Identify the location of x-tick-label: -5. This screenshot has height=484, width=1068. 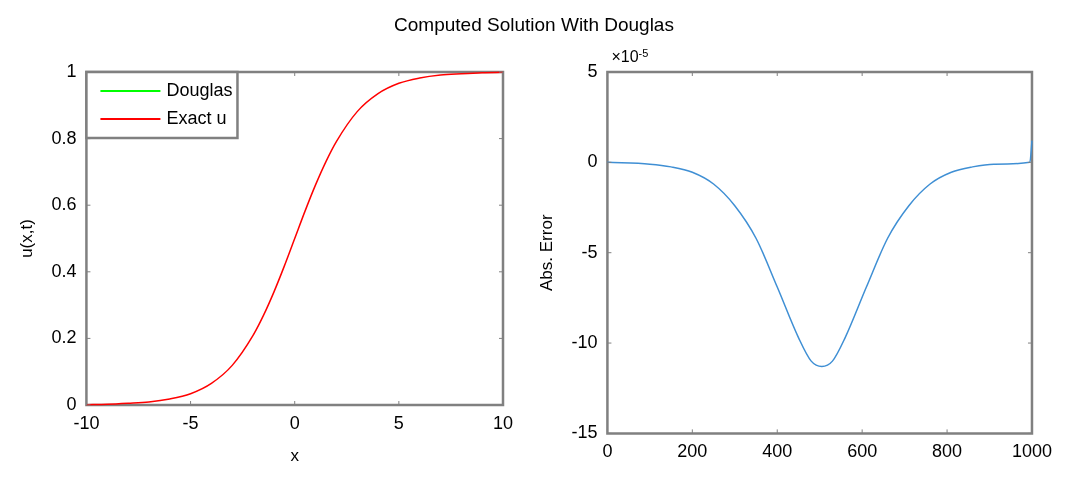
(190, 422).